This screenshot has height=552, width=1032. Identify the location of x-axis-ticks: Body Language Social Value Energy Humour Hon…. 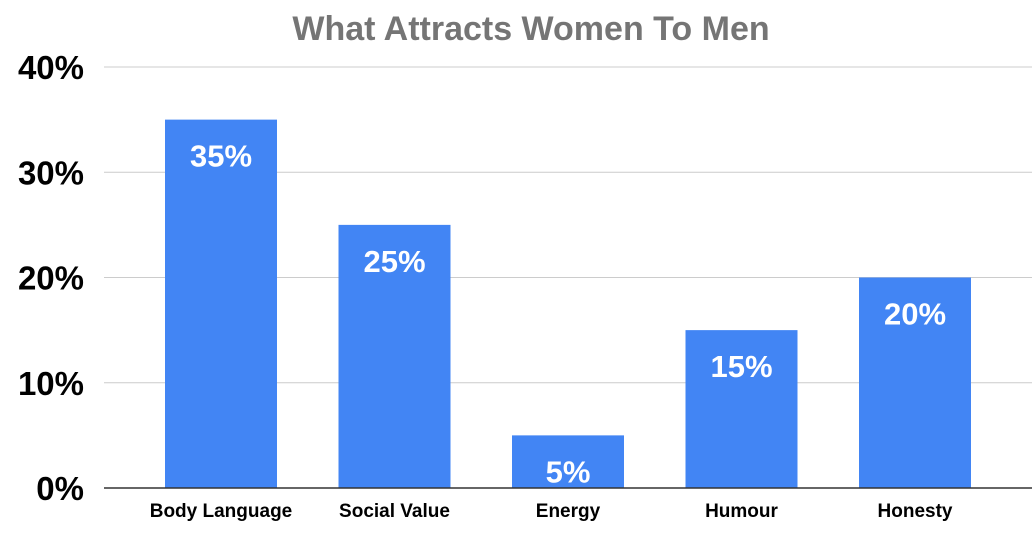
(551, 511).